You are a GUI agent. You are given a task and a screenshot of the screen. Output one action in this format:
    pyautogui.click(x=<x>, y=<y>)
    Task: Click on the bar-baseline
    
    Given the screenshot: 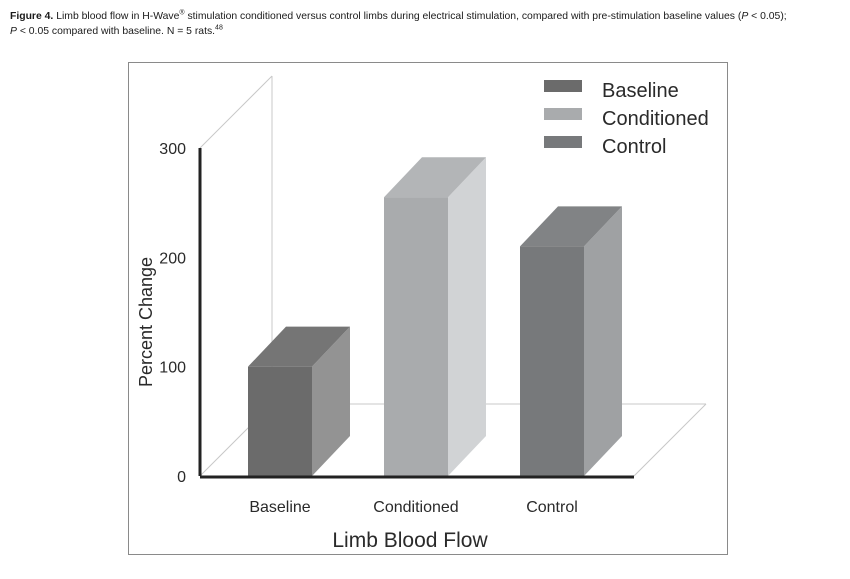 What is the action you would take?
    pyautogui.click(x=299, y=401)
    